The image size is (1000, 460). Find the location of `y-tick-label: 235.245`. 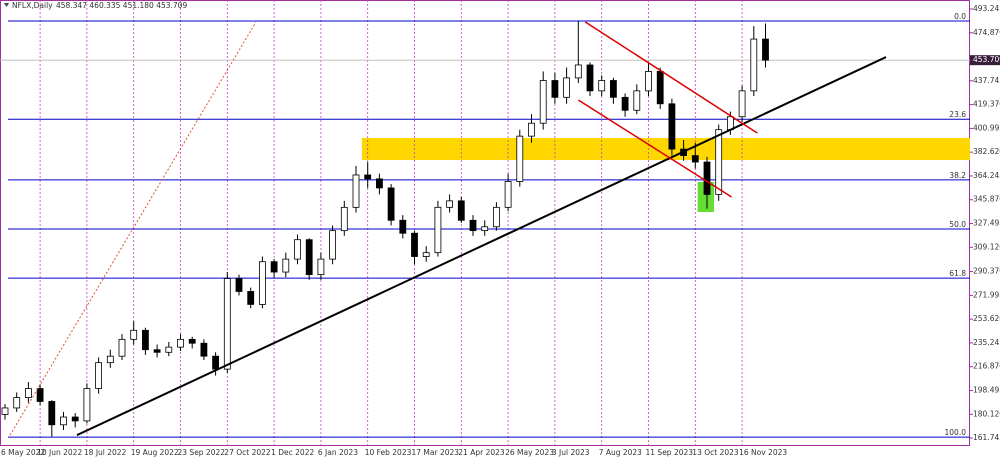

y-tick-label: 235.245 is located at coordinates (986, 342).